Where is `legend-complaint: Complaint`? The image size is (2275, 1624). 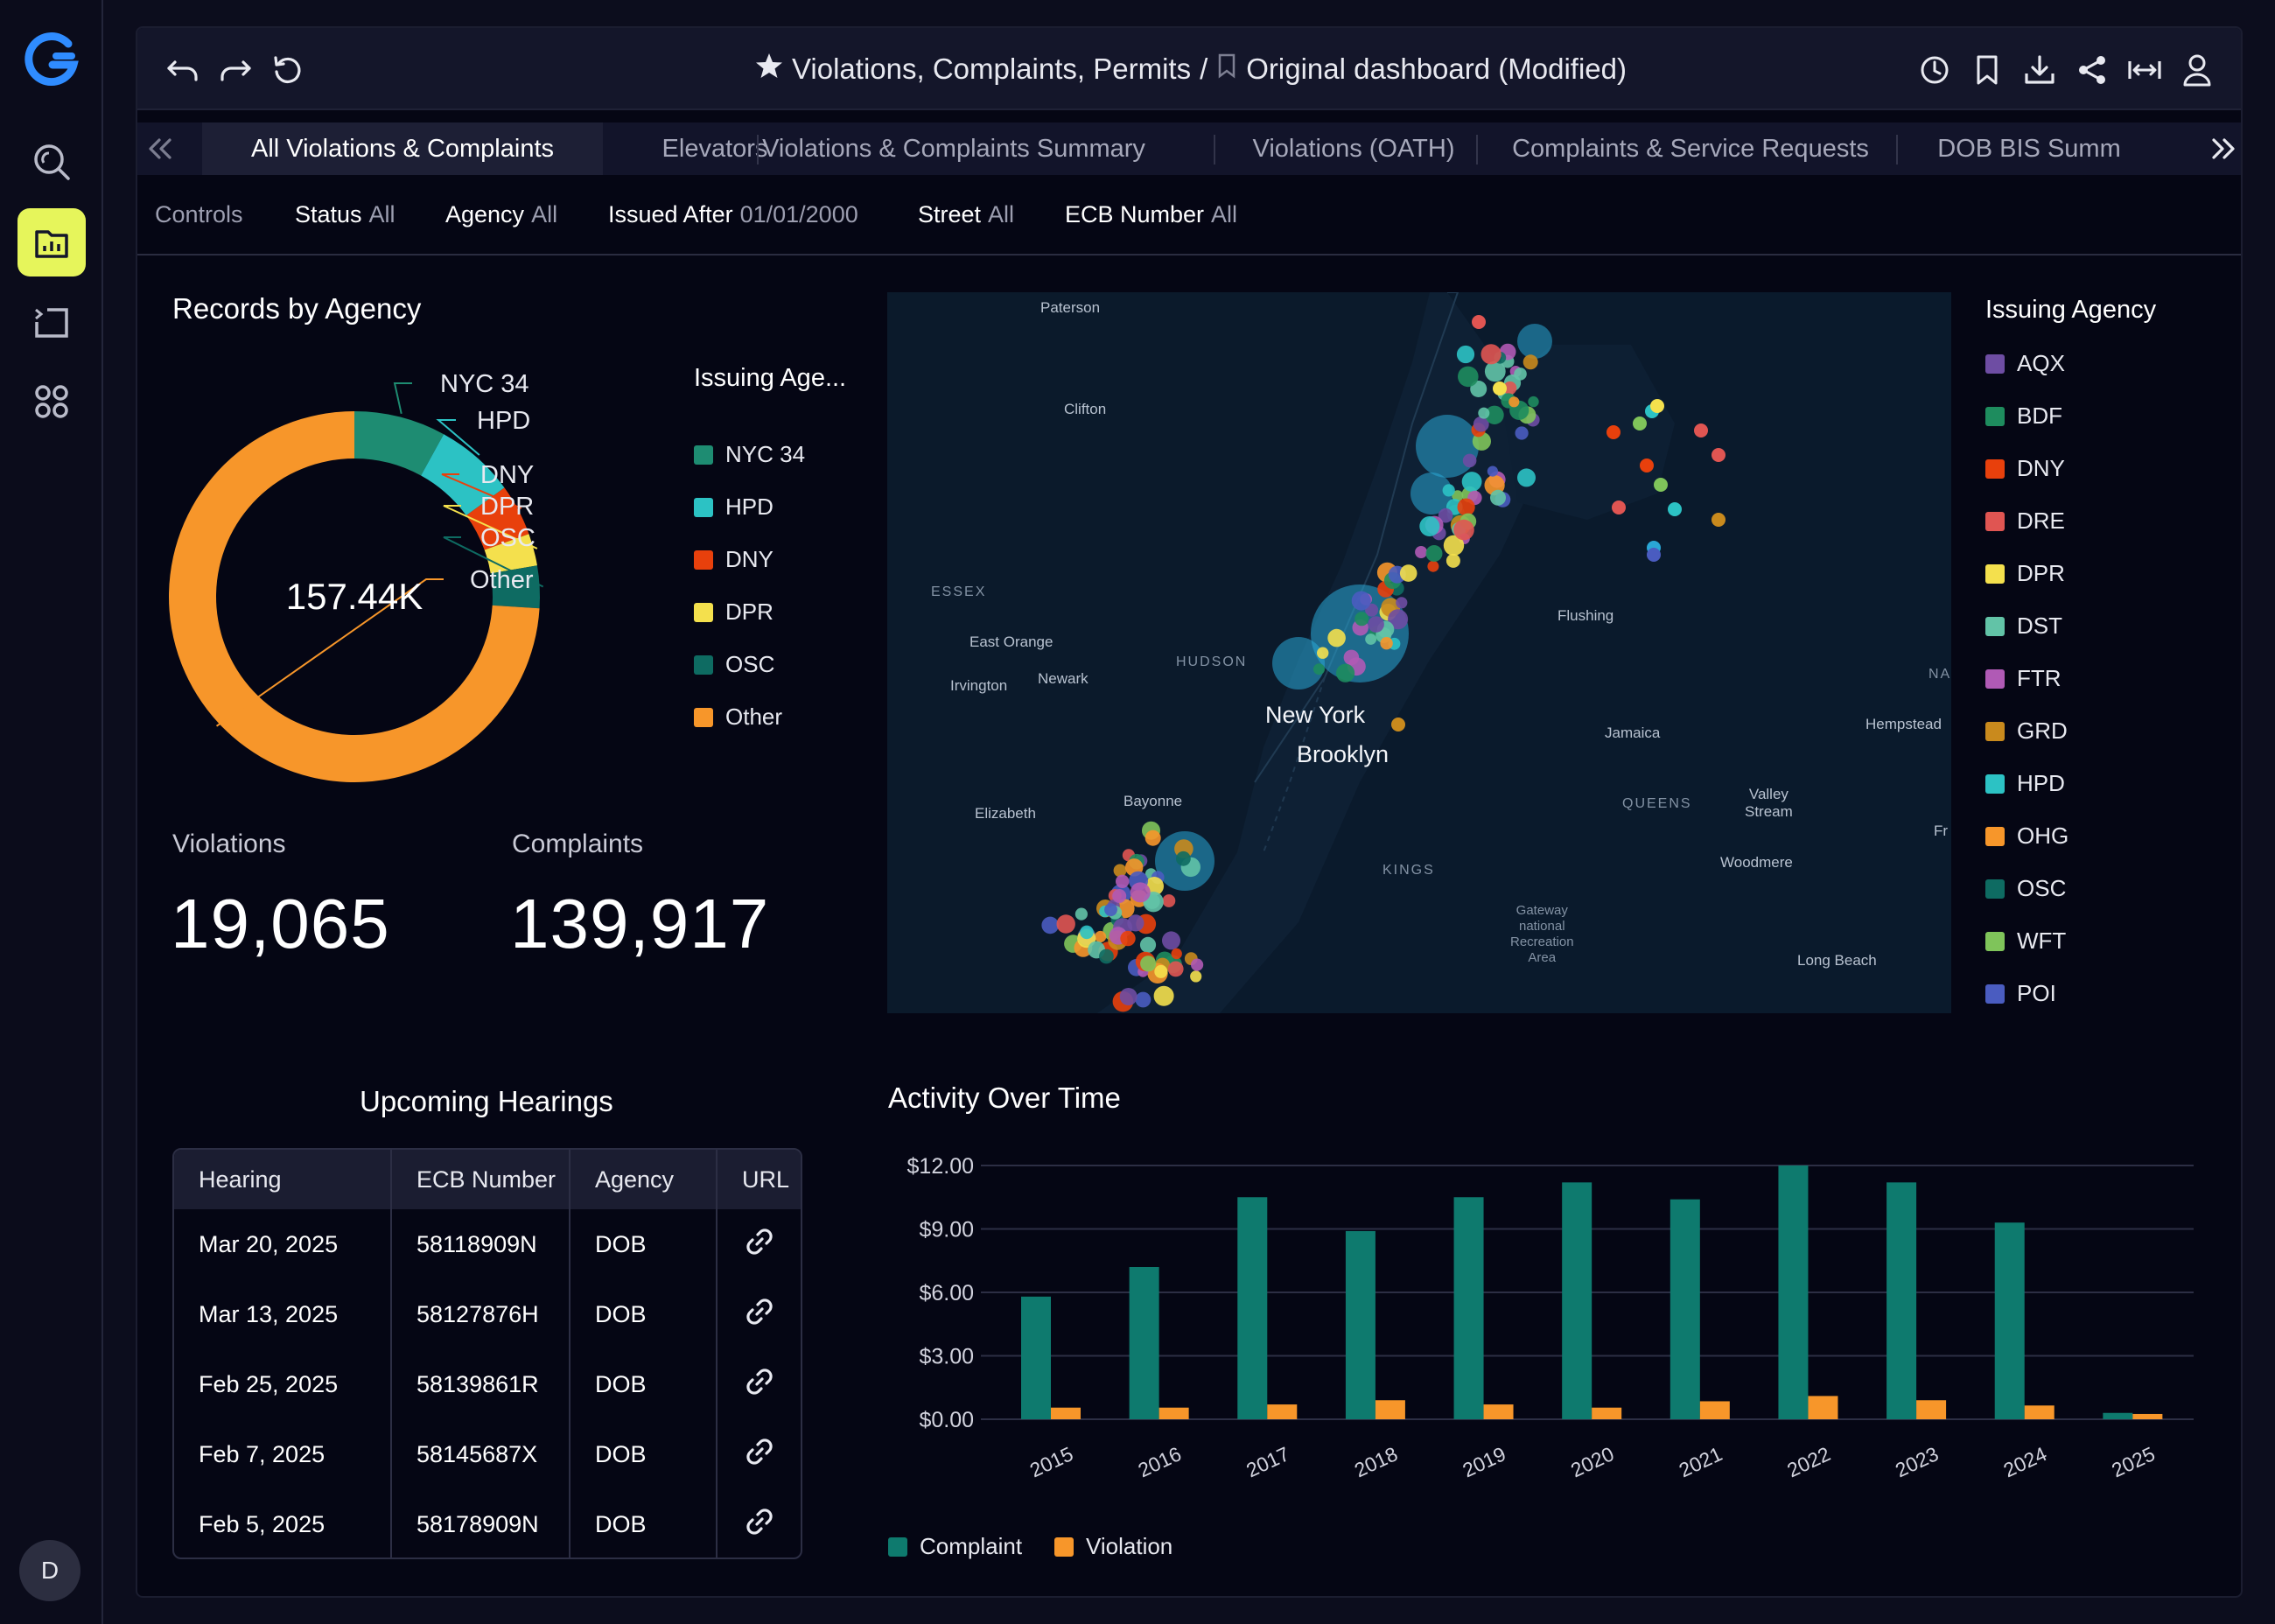 legend-complaint: Complaint is located at coordinates (955, 1546).